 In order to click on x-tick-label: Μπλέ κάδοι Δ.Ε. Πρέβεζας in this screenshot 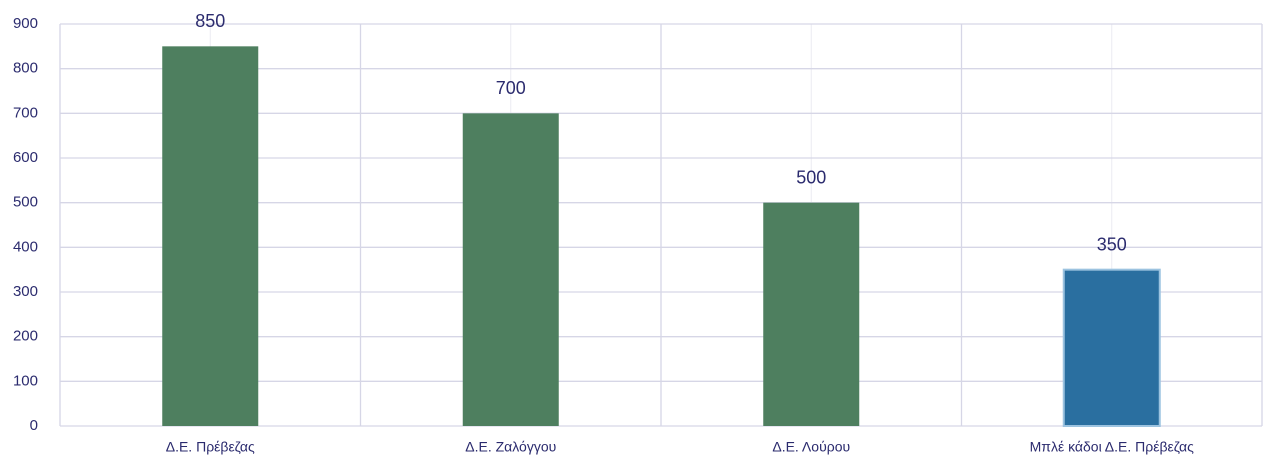, I will do `click(1112, 447)`.